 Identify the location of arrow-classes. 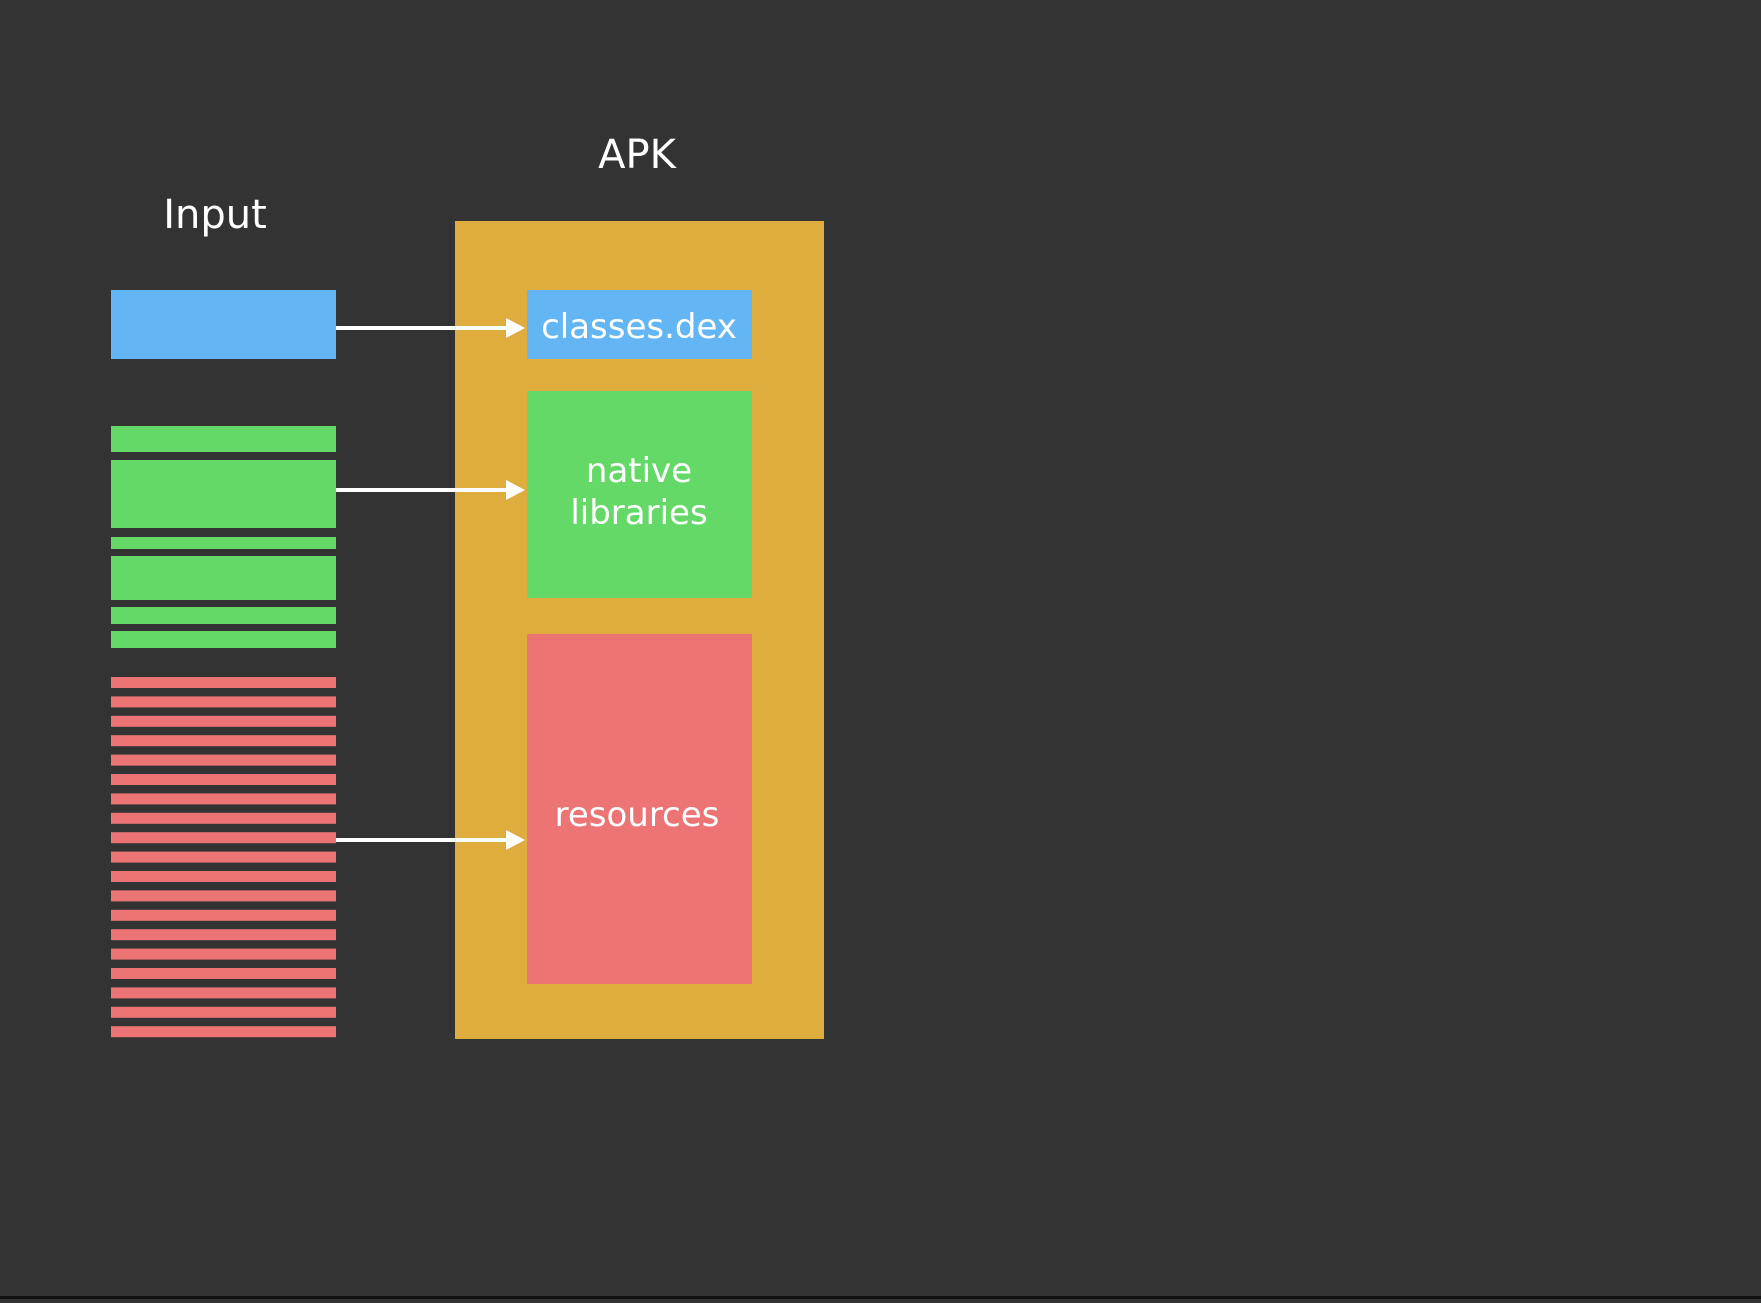
(430, 328).